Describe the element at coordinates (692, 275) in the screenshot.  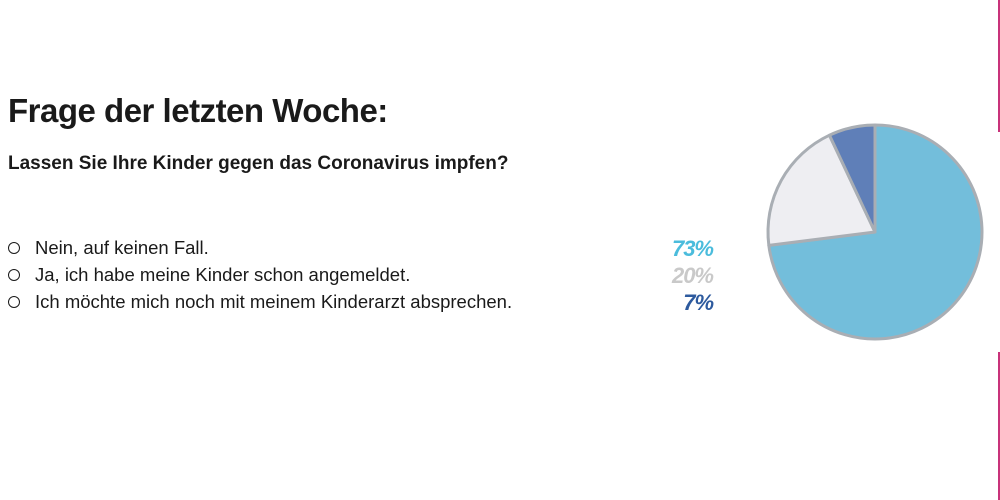
I see `answer-percent: 20%` at that location.